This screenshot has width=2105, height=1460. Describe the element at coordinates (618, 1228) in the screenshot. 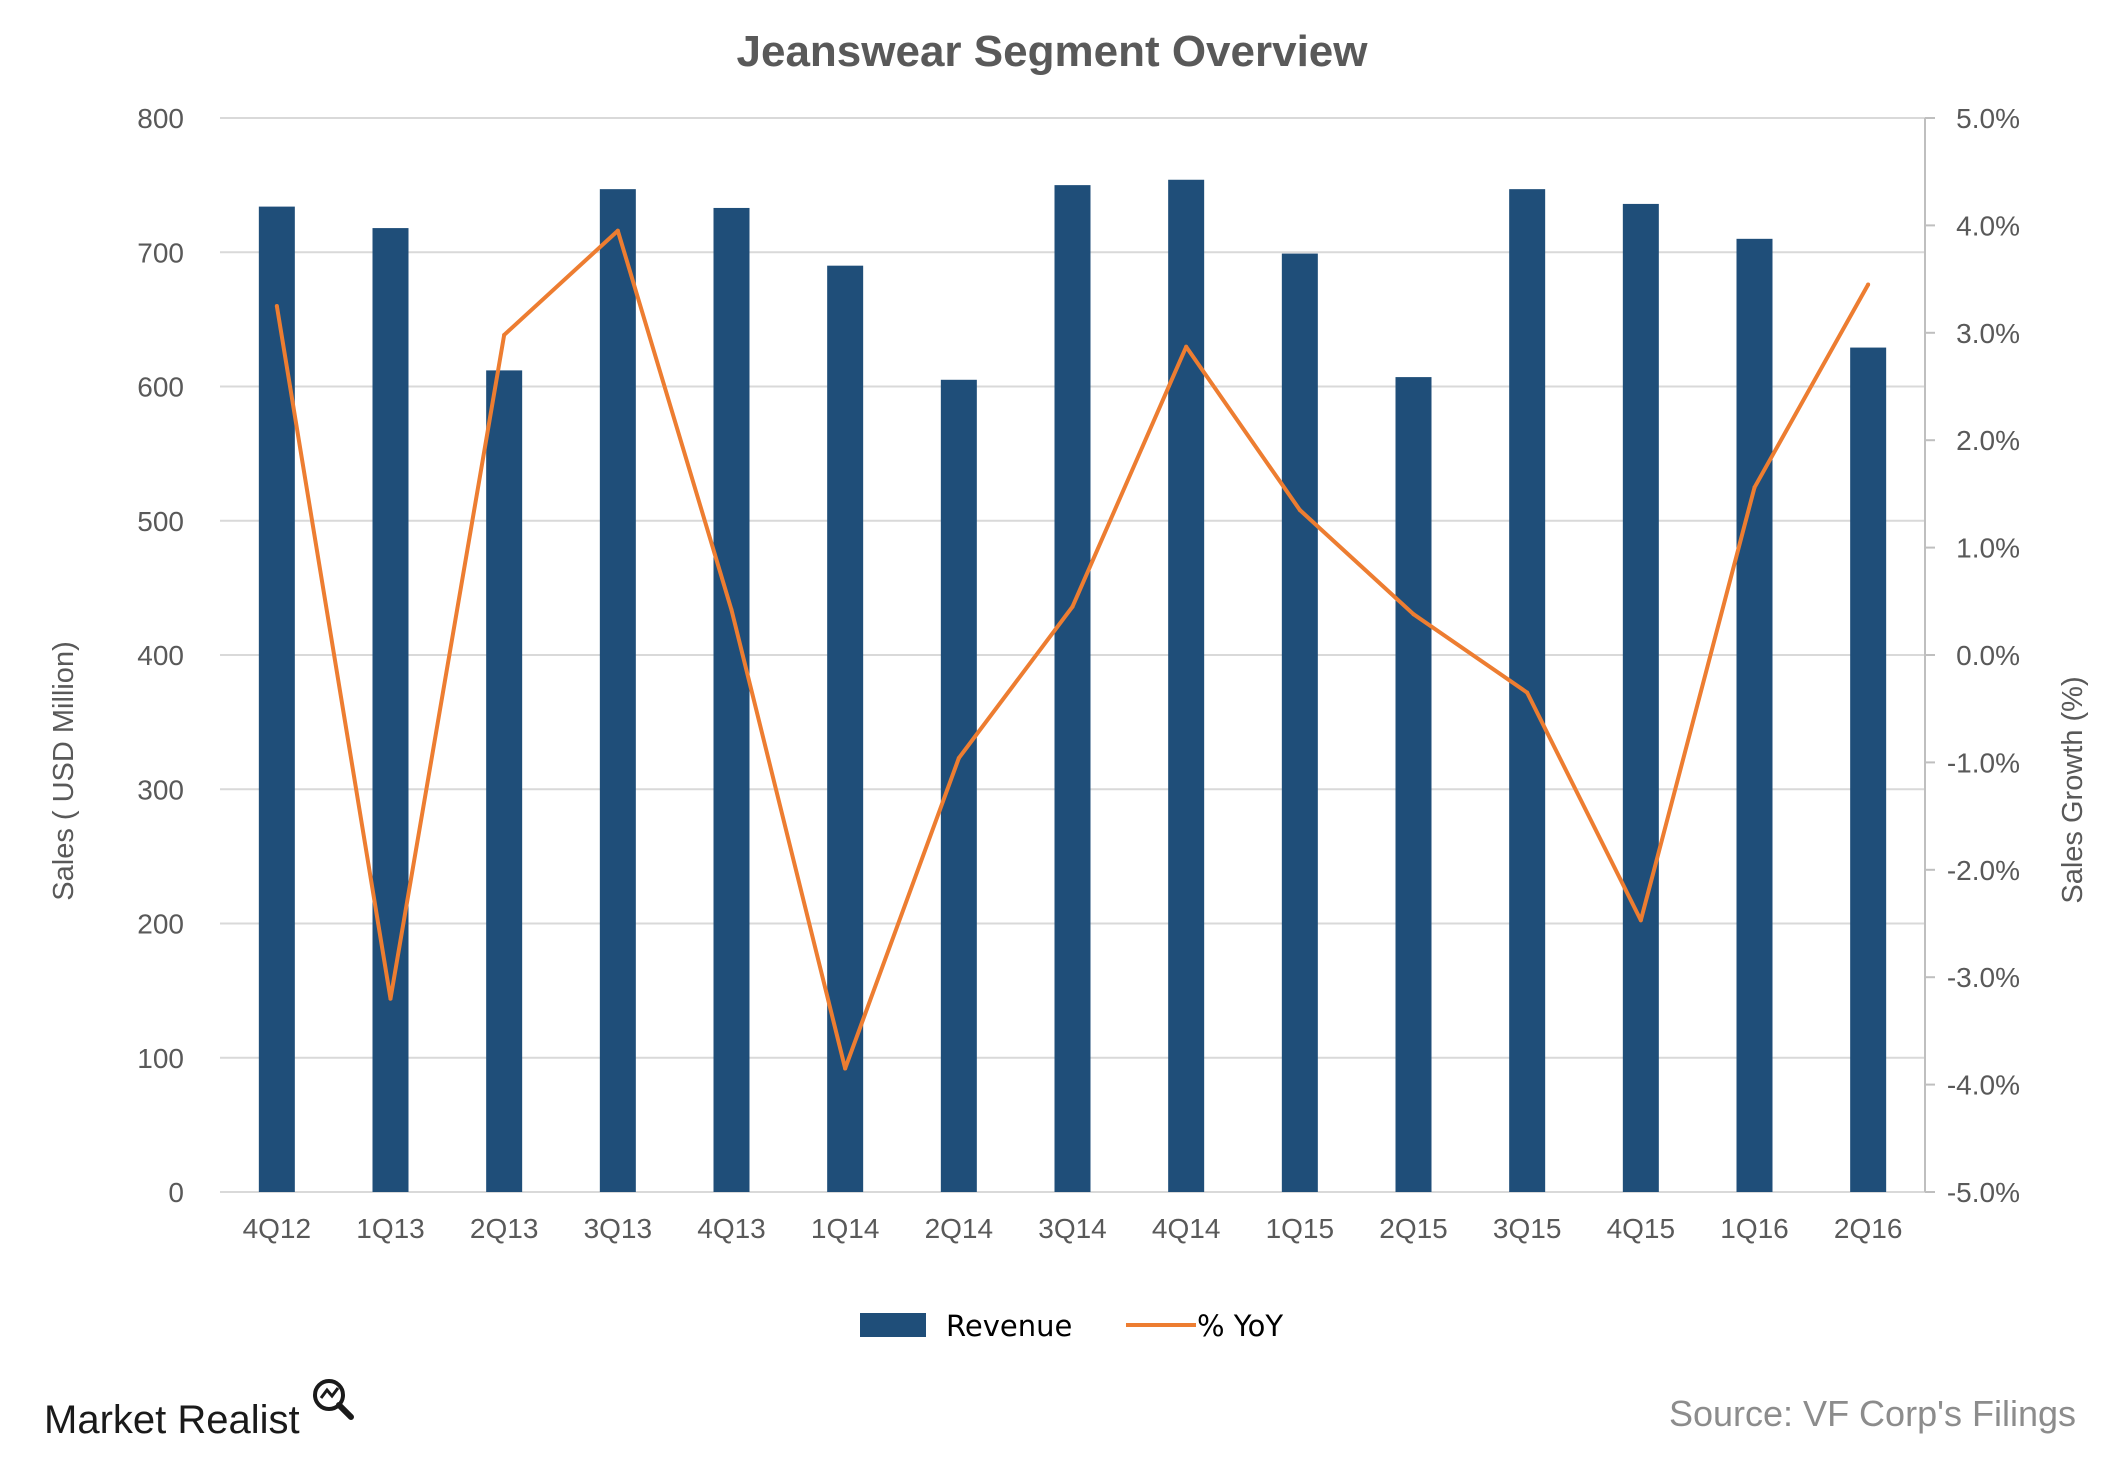

I see `x-tick-label: 3Q13` at that location.